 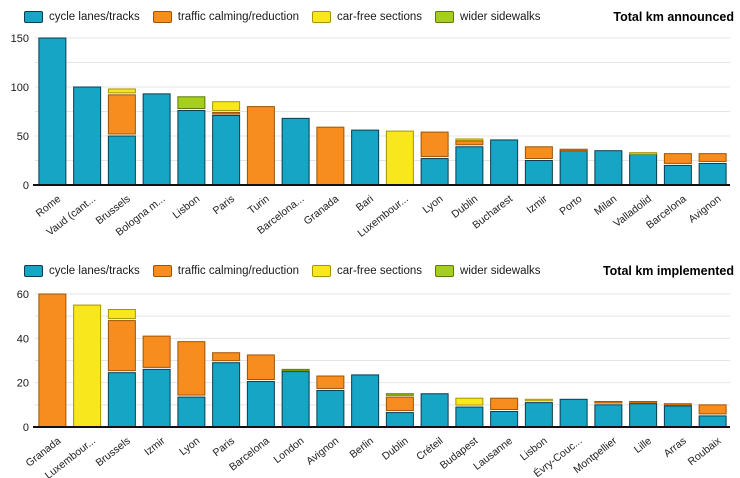 I want to click on chart-title-announced: Total km announced, so click(x=673, y=17).